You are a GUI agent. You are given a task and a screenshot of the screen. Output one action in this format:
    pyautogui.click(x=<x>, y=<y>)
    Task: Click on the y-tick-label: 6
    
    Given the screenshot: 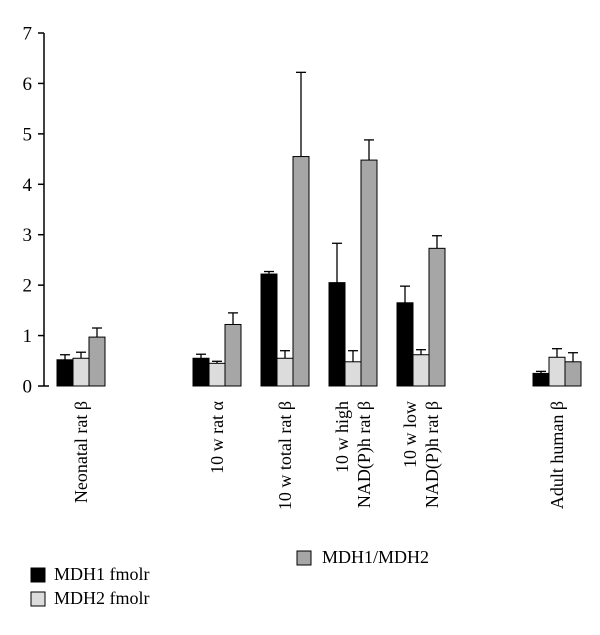 What is the action you would take?
    pyautogui.click(x=28, y=84)
    